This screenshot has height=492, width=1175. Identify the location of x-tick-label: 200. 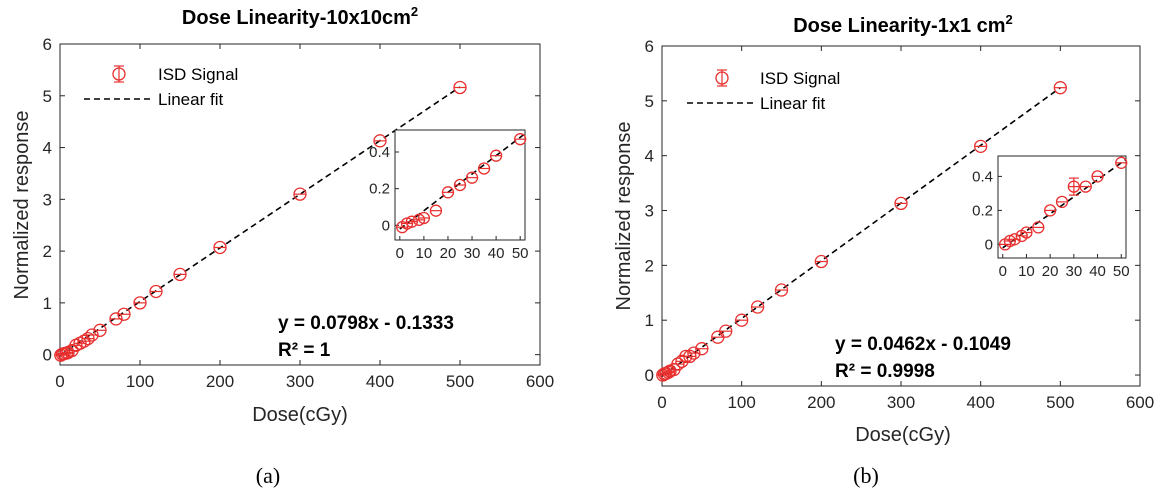
(821, 402).